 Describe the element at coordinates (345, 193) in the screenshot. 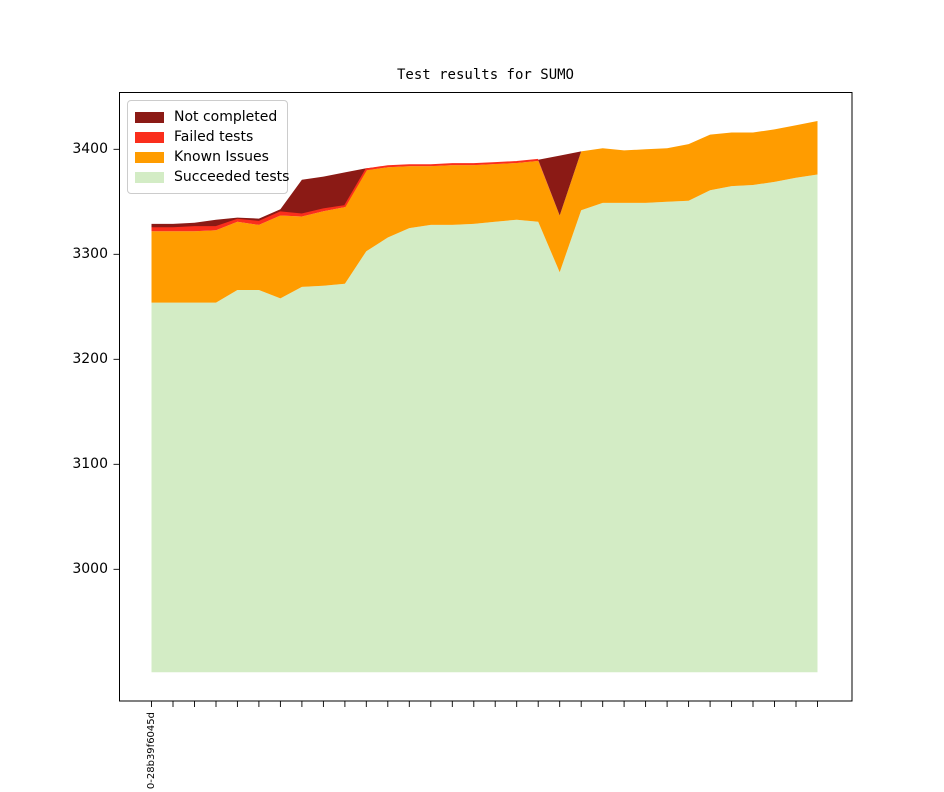

I see `failed-tests-top-edge` at that location.